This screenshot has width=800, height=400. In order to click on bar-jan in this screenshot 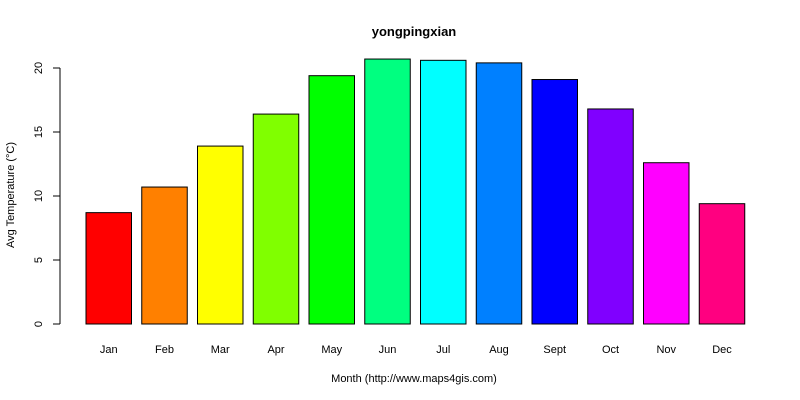, I will do `click(108, 268)`.